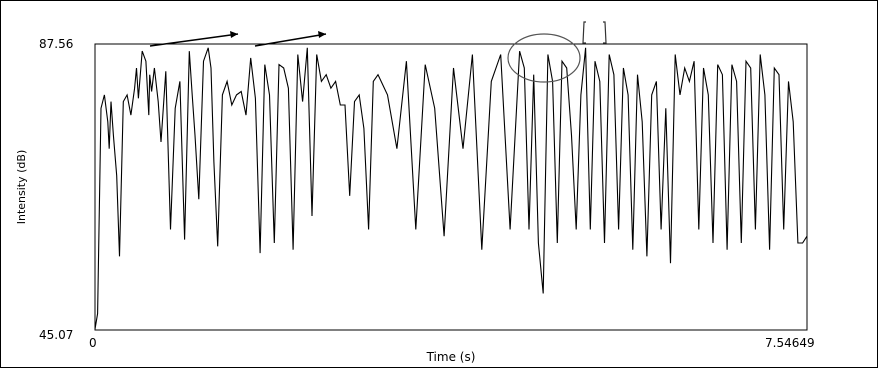 This screenshot has width=878, height=368. Describe the element at coordinates (21, 187) in the screenshot. I see `y-axis-title: Intensity (dB)` at that location.